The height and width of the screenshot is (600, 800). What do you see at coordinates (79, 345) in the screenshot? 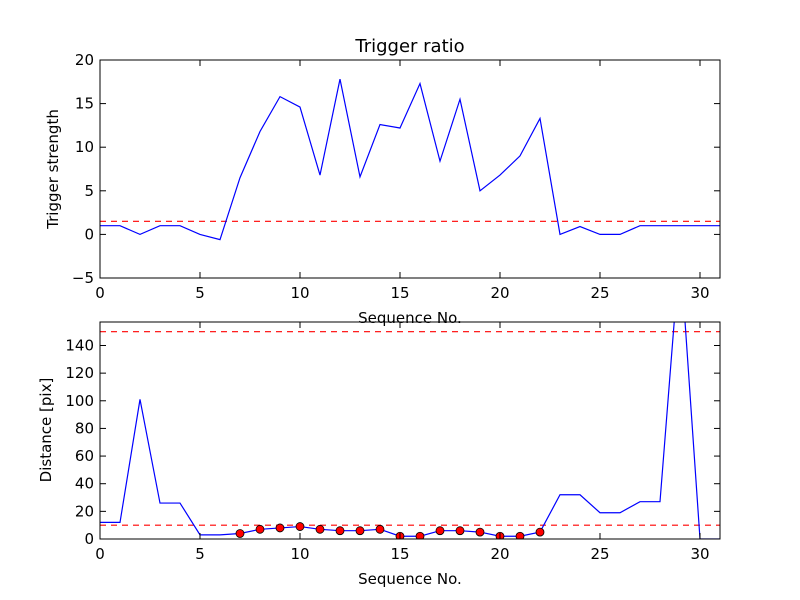
I see `y-tick-label: 140` at bounding box center [79, 345].